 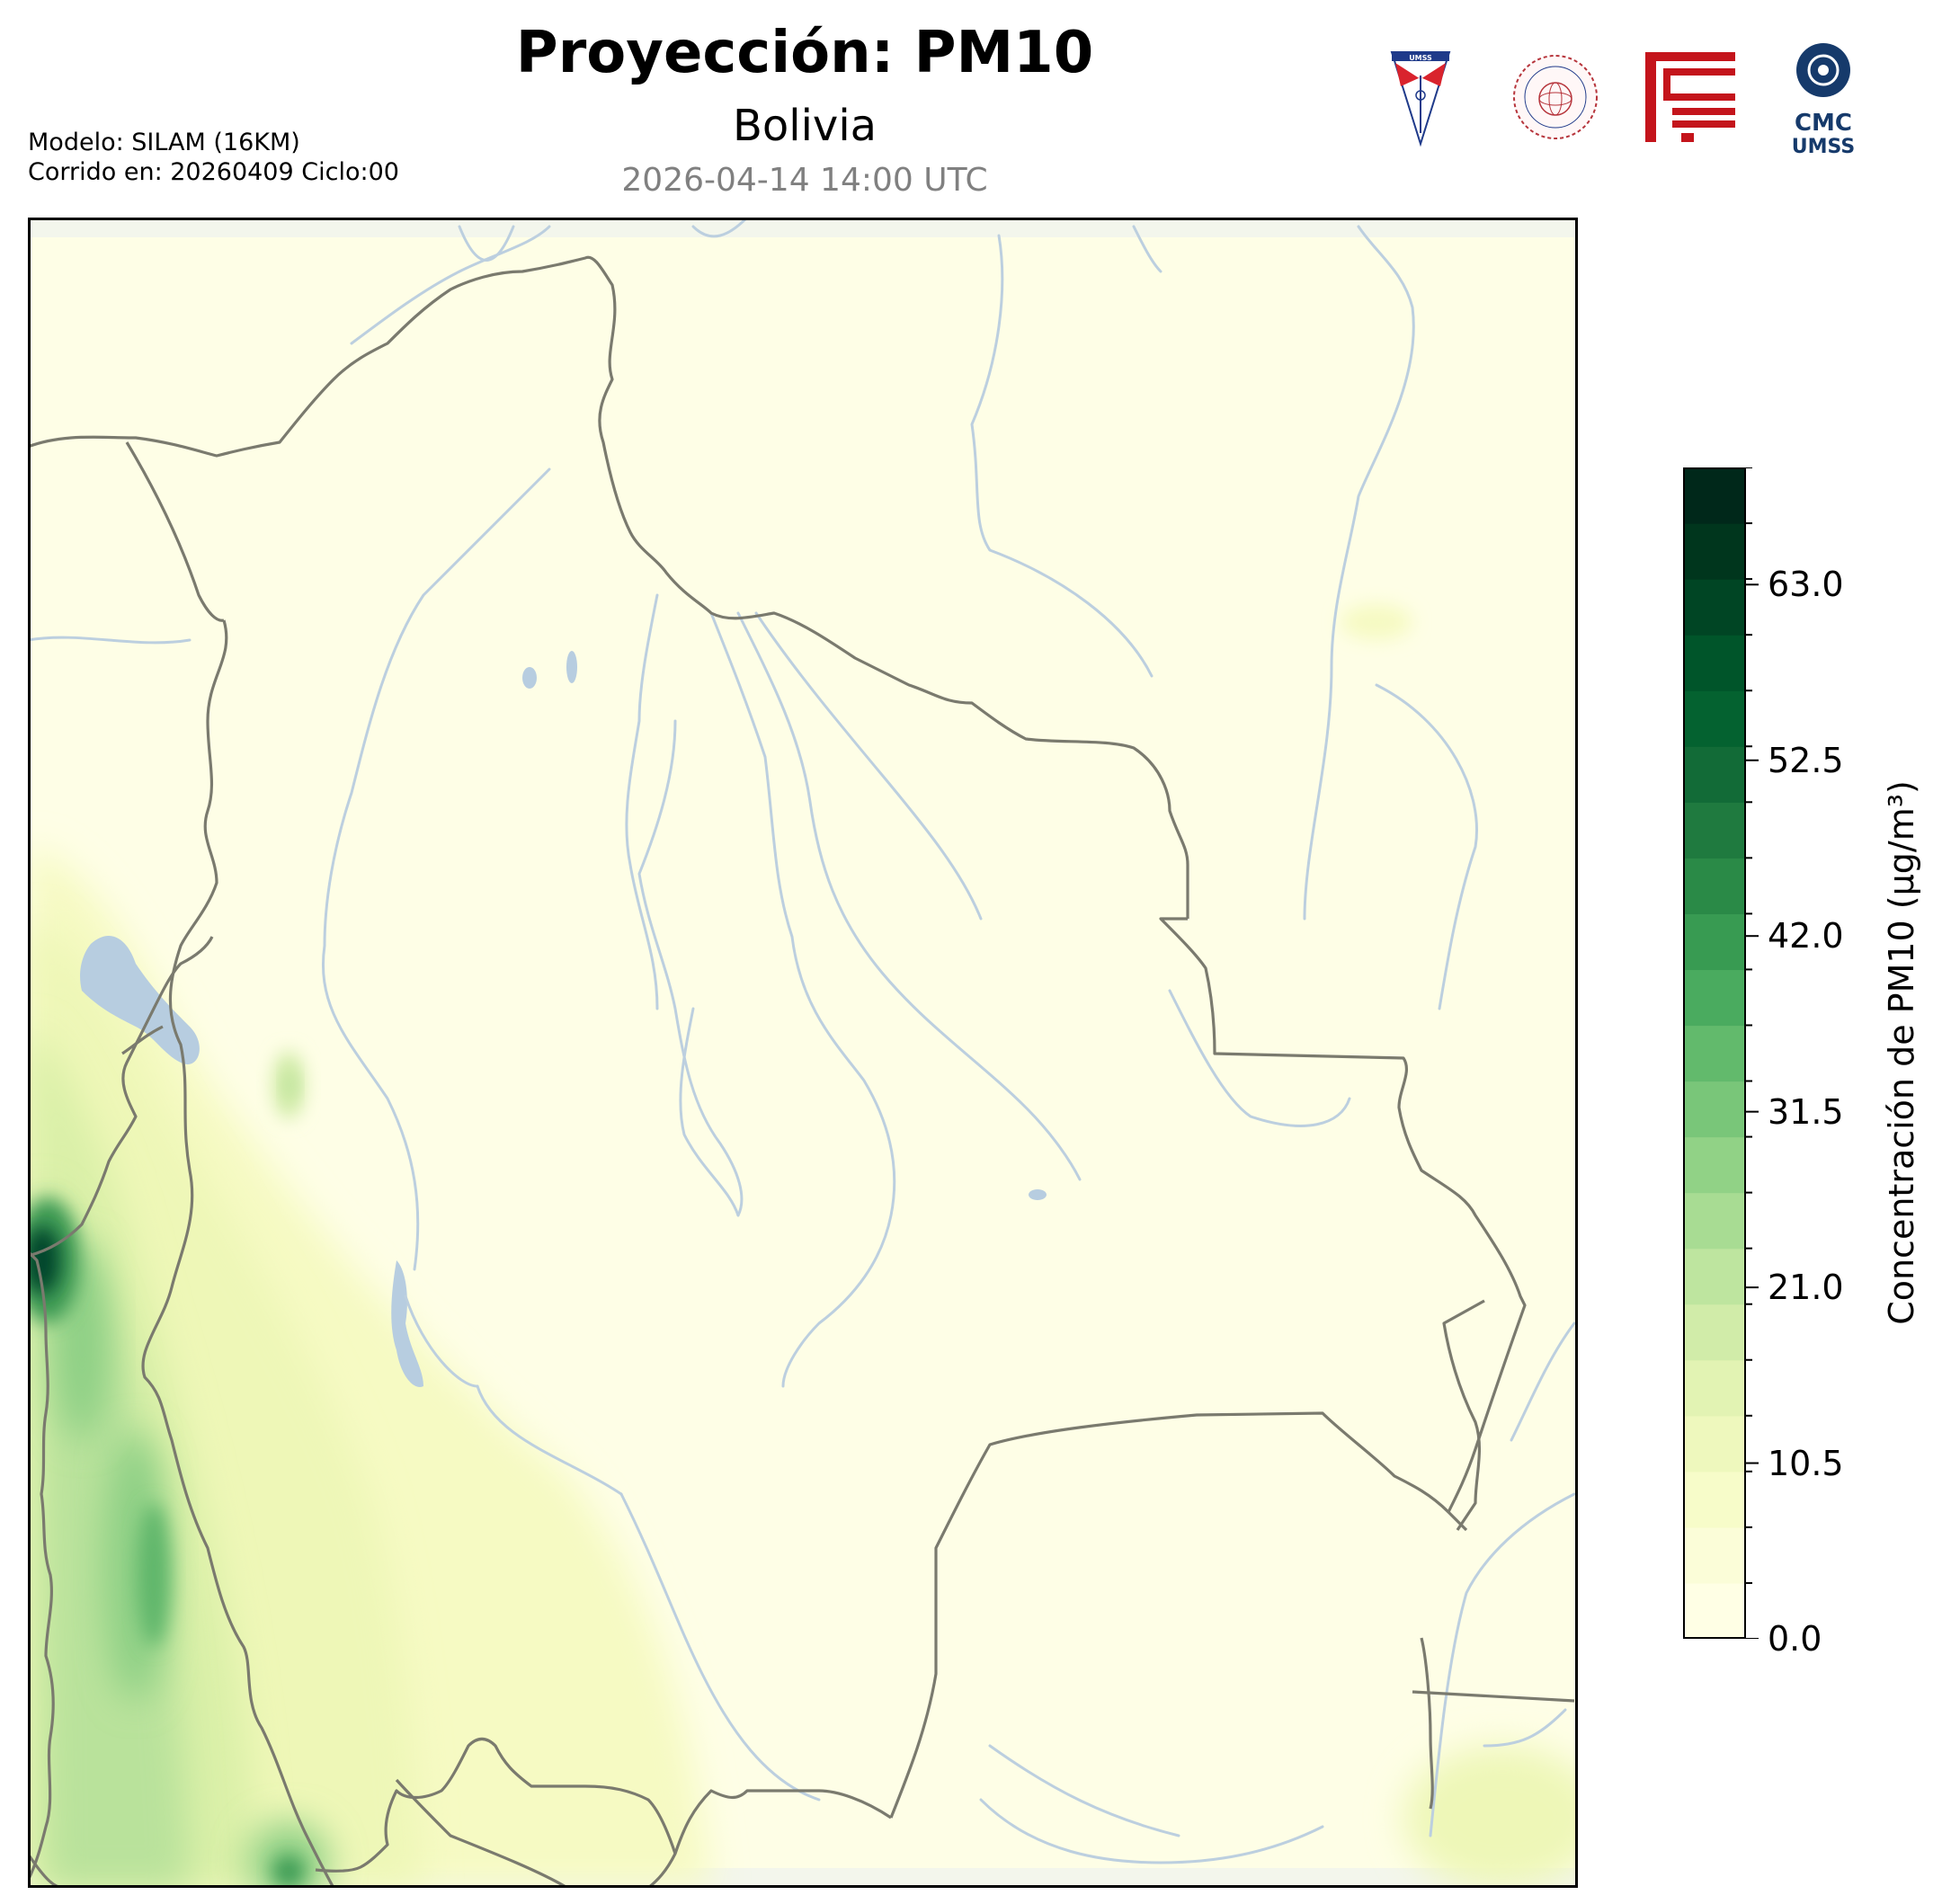 I want to click on run-line: Corrido en: 20260409 Ciclo:00, so click(x=213, y=172).